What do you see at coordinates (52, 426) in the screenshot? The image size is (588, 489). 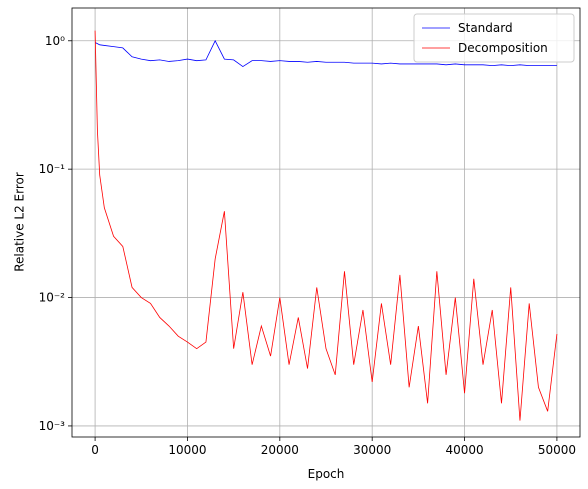 I see `y-tick-label: 10⁻³` at bounding box center [52, 426].